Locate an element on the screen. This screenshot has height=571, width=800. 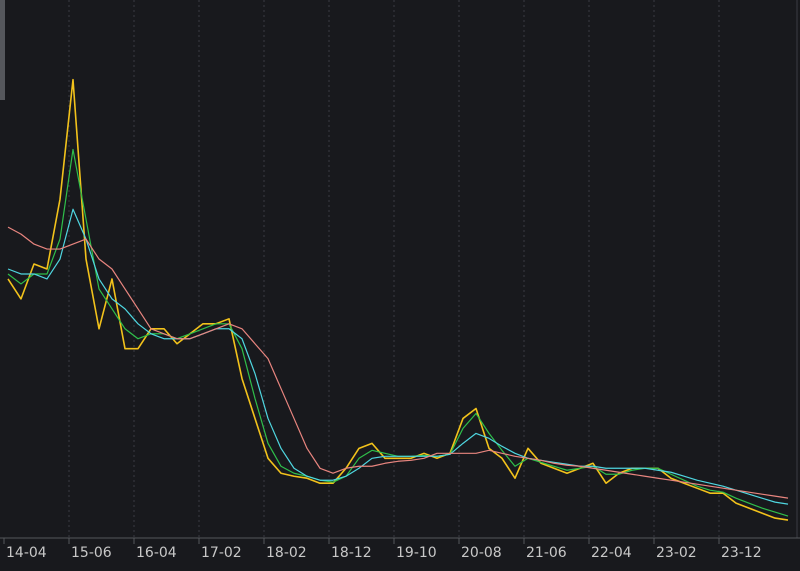
x-tick-label: 14-04 is located at coordinates (26, 553).